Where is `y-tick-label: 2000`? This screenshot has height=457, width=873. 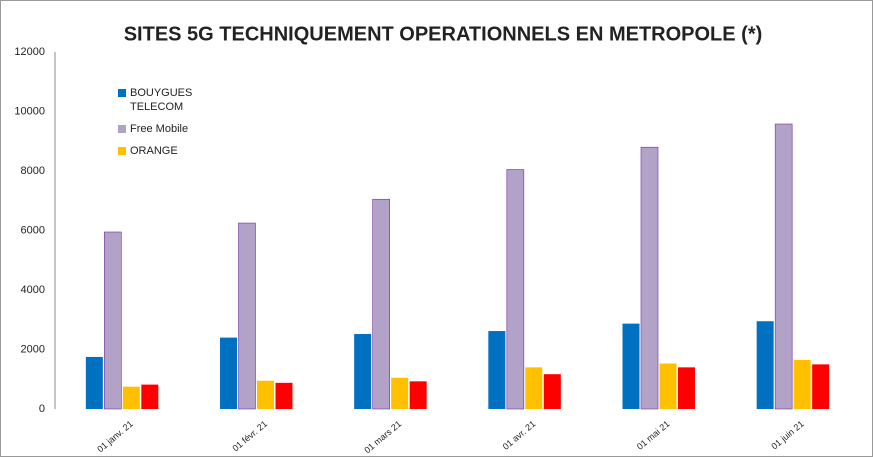 y-tick-label: 2000 is located at coordinates (33, 349).